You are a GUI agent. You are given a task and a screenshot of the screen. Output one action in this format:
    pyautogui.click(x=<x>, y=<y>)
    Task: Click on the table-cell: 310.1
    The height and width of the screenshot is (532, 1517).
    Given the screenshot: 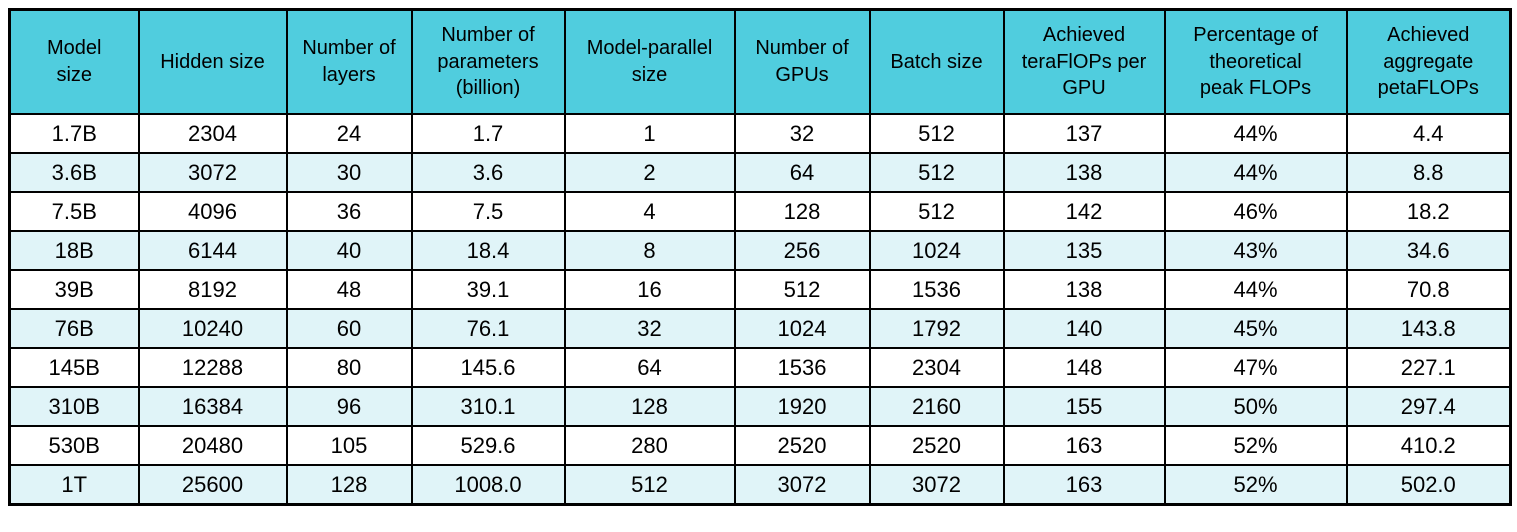 What is the action you would take?
    pyautogui.click(x=488, y=406)
    